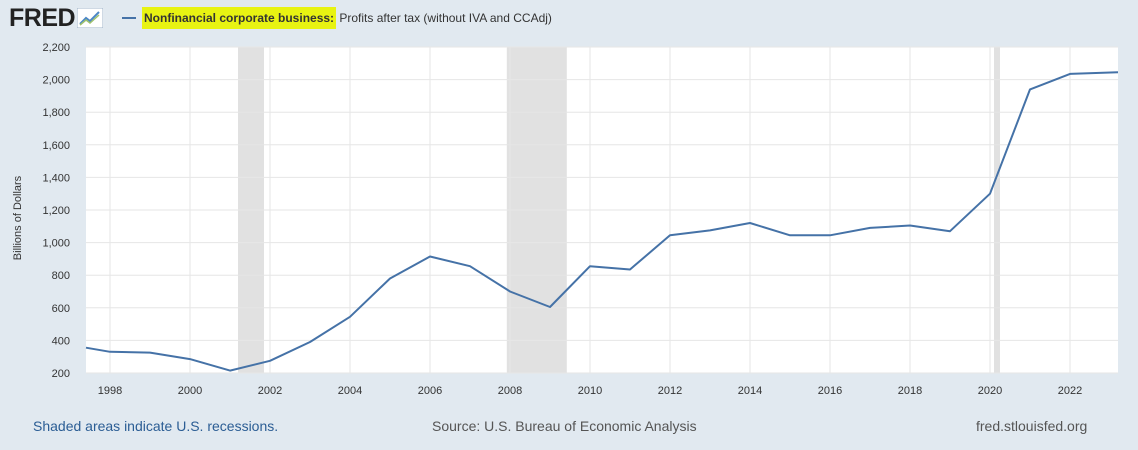 This screenshot has width=1138, height=450. I want to click on y-tick-label: 2,000, so click(56, 81).